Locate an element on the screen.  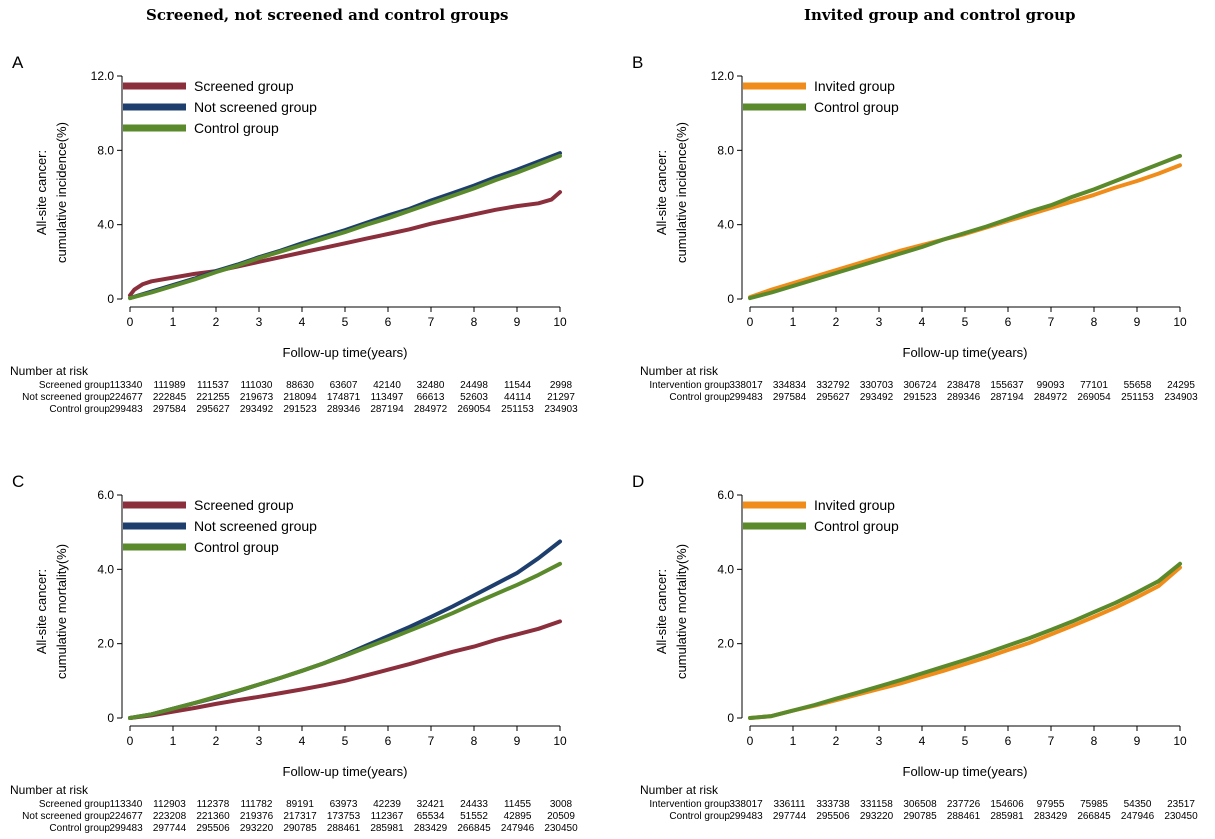
panel-d-x-tick-label: 5 is located at coordinates (965, 741).